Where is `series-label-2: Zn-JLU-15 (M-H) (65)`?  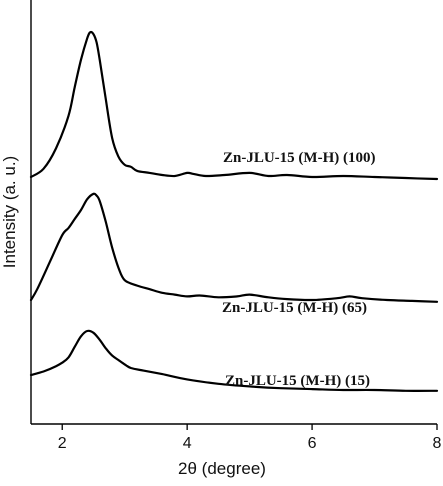
series-label-2: Zn-JLU-15 (M-H) (65) is located at coordinates (294, 308).